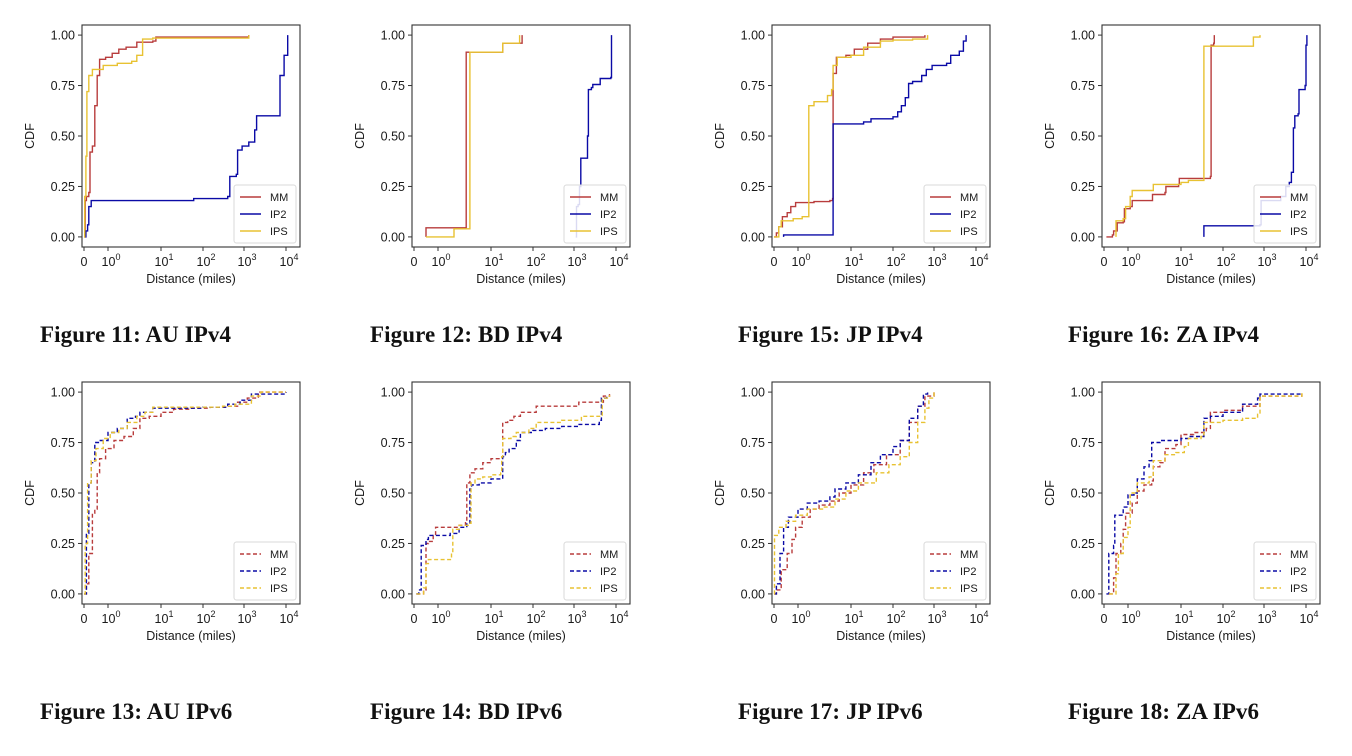 Image resolution: width=1352 pixels, height=756 pixels. Describe the element at coordinates (1285, 214) in the screenshot. I see `legend-box` at that location.